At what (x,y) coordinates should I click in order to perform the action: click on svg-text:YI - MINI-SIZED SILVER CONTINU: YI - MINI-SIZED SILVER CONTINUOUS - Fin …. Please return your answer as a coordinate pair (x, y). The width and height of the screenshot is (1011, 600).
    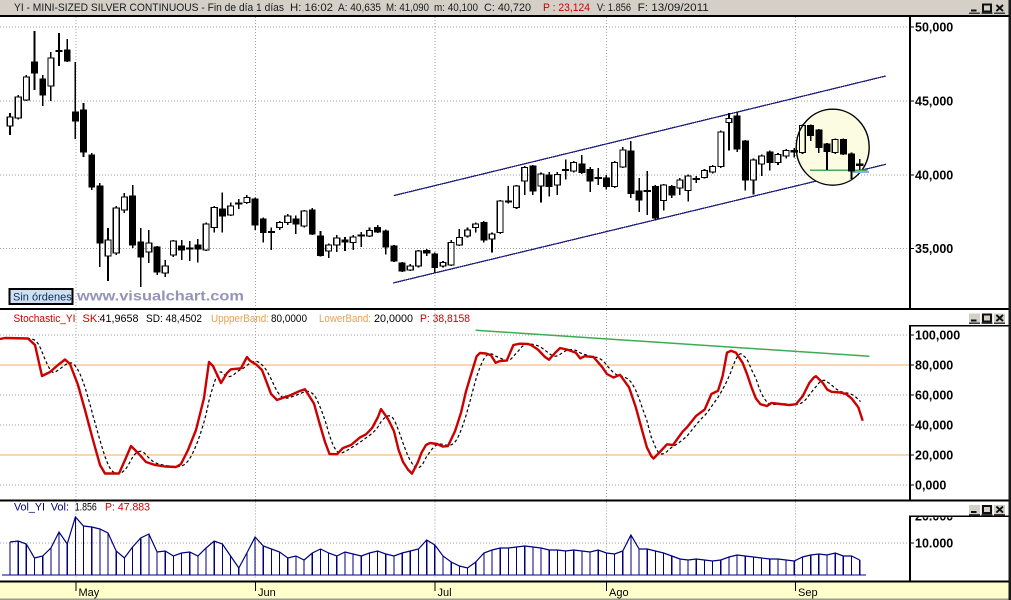
    Looking at the image, I should click on (149, 8).